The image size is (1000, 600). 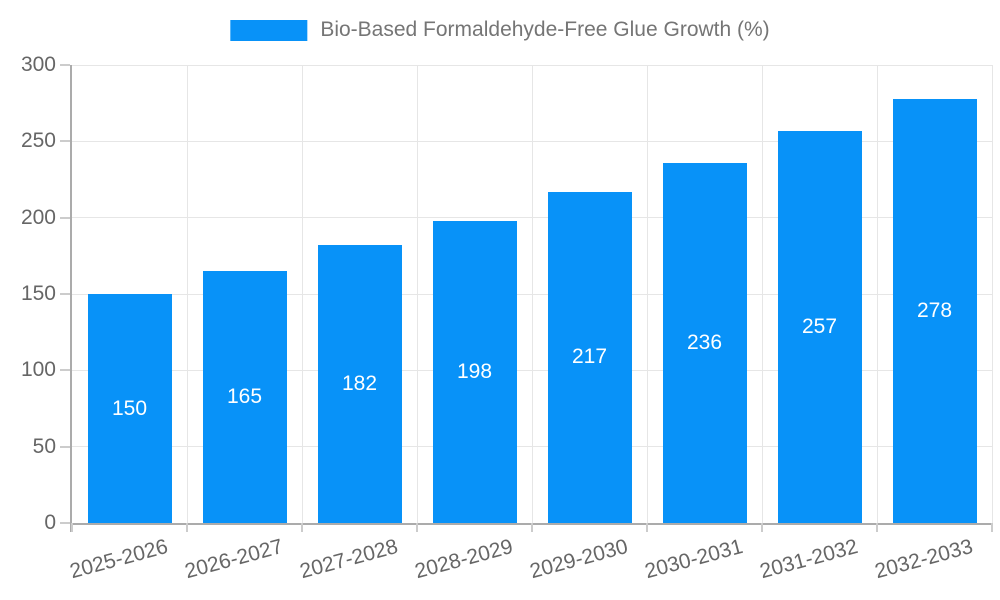 I want to click on bar-value-label: 165, so click(x=244, y=397).